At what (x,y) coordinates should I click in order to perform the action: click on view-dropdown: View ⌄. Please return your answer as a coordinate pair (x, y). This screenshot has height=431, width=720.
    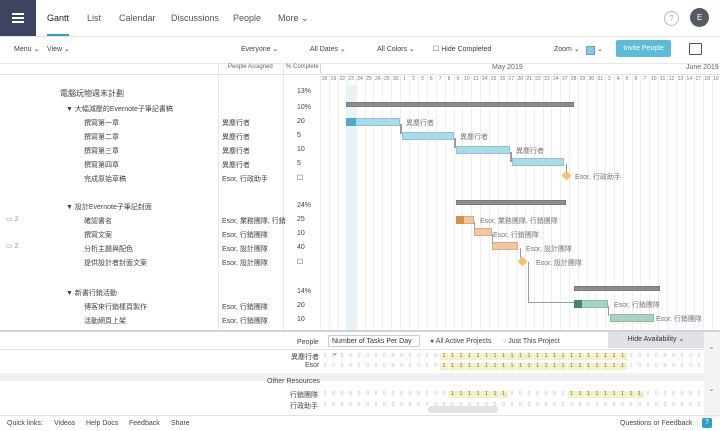
    Looking at the image, I should click on (58, 49).